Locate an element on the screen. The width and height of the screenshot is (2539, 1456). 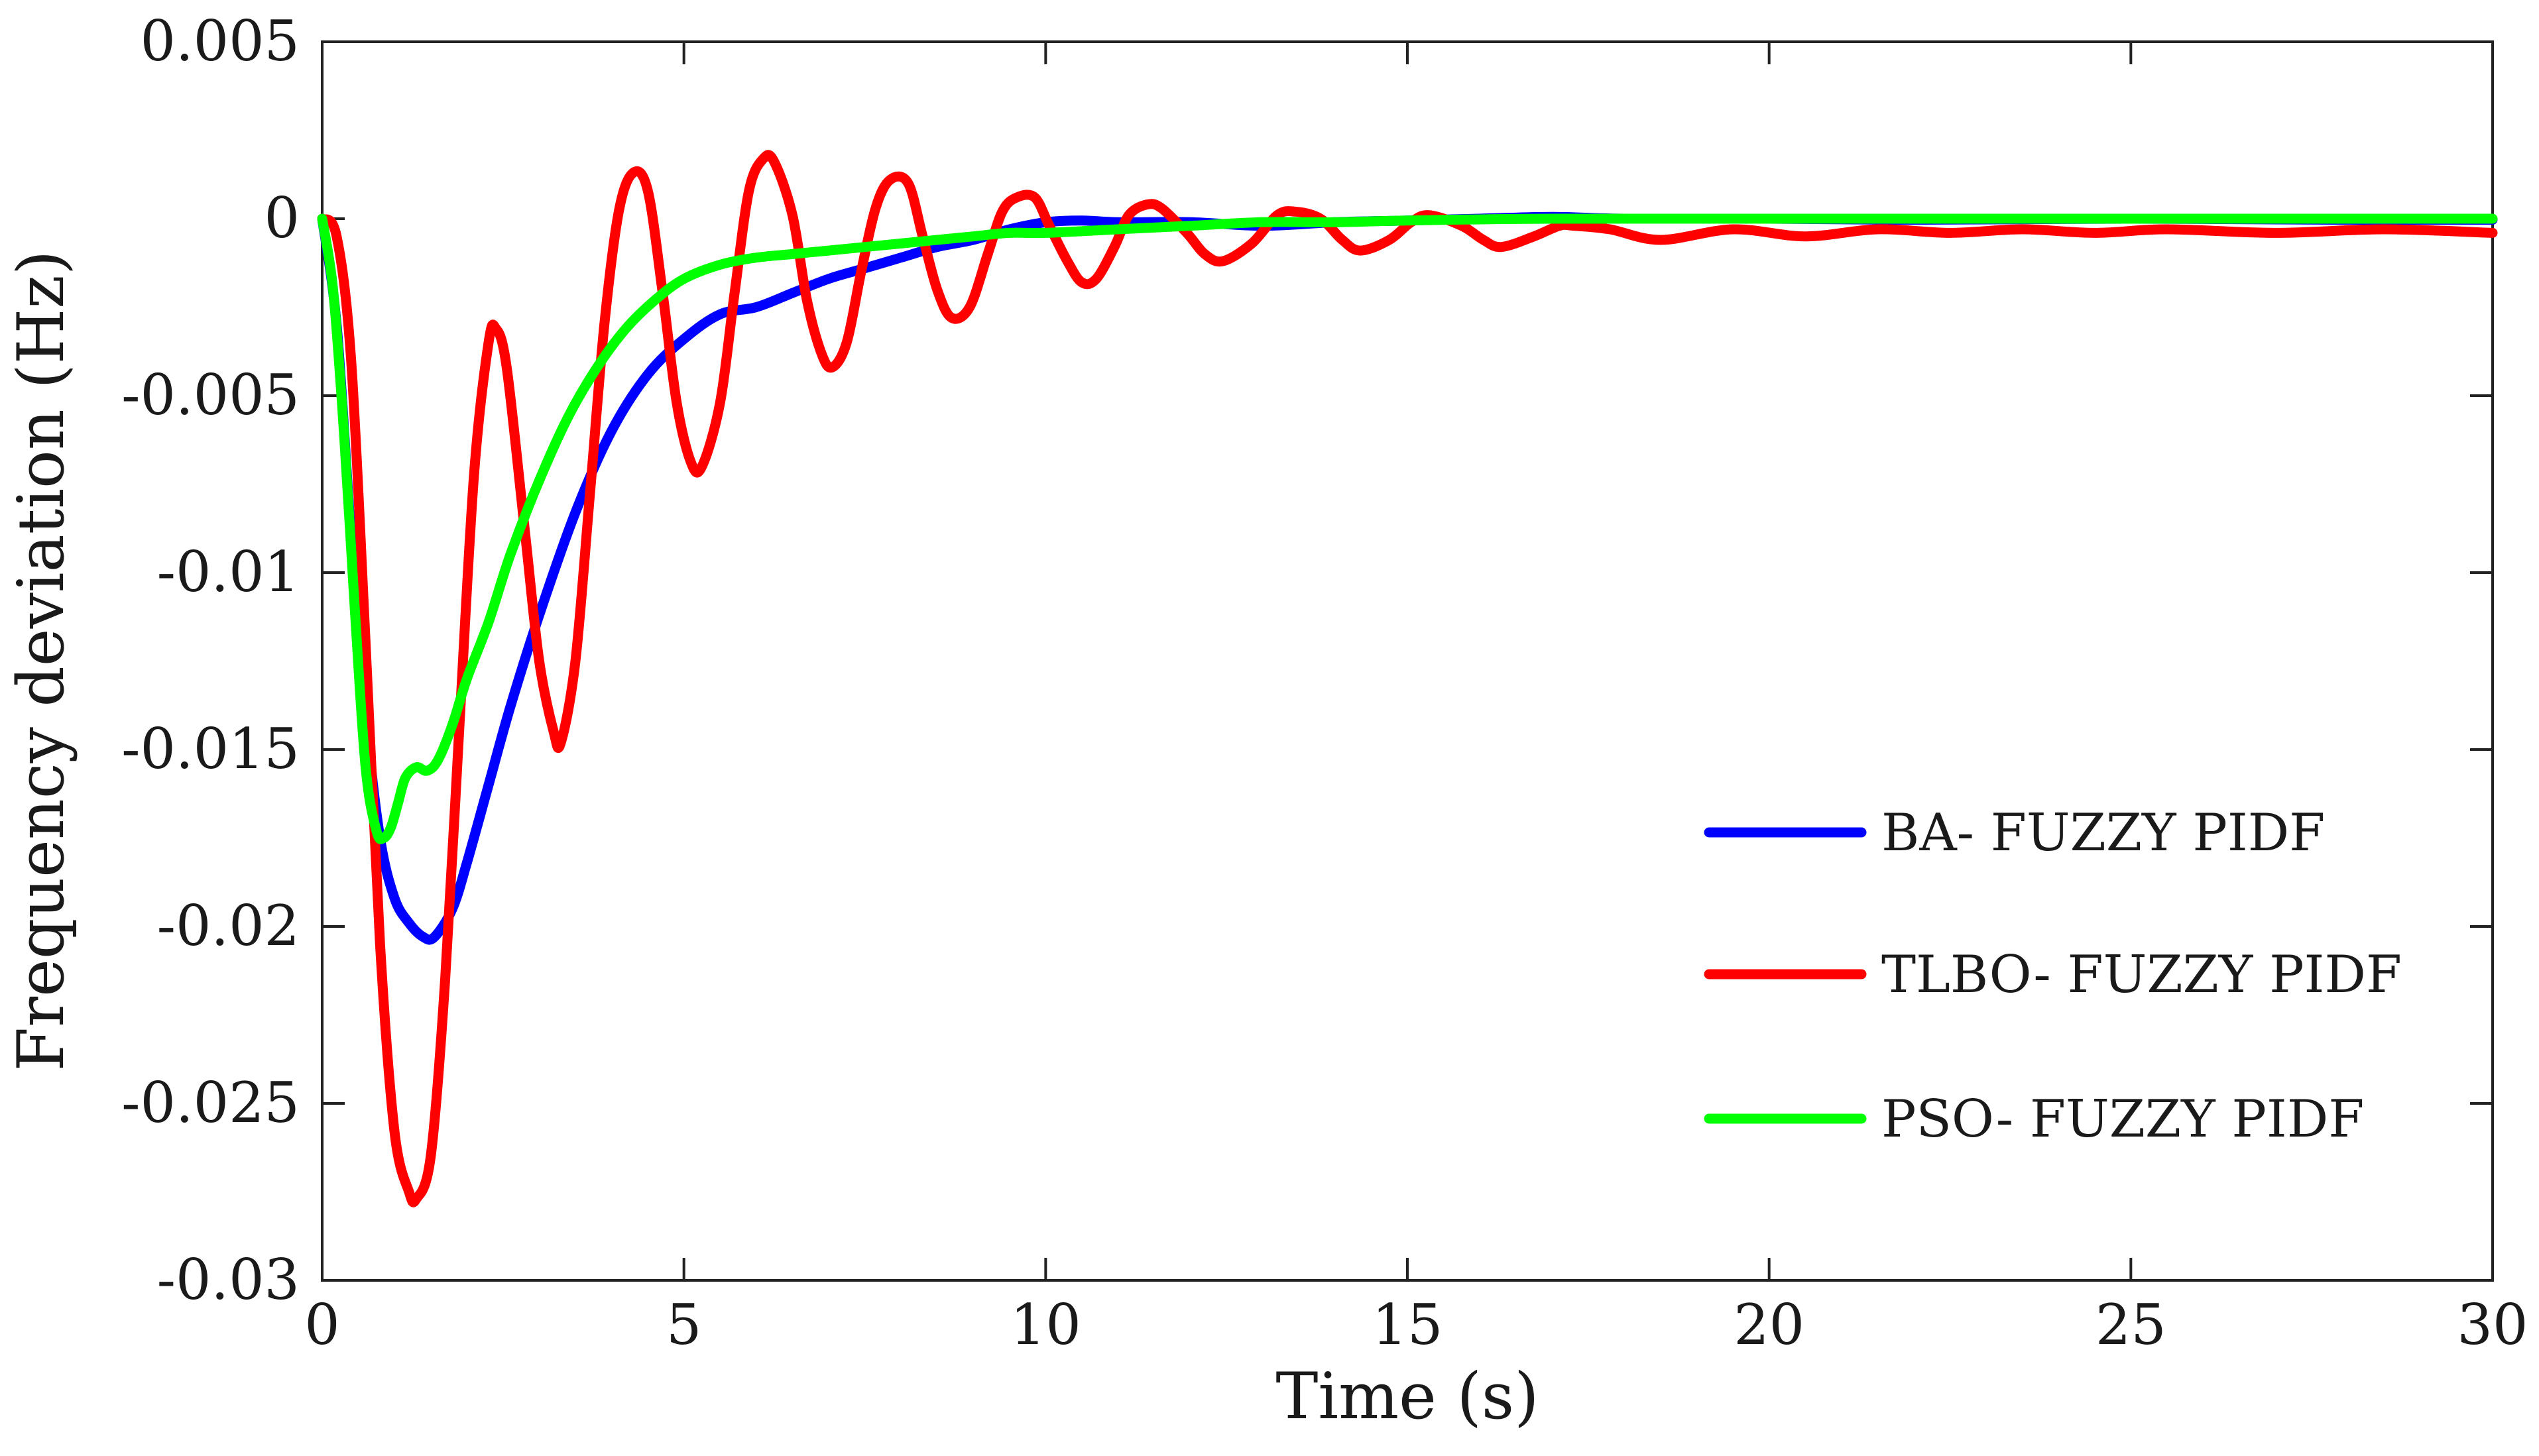
legend-item-tlbo: TLBO- FUZZY PIDF is located at coordinates (2053, 975).